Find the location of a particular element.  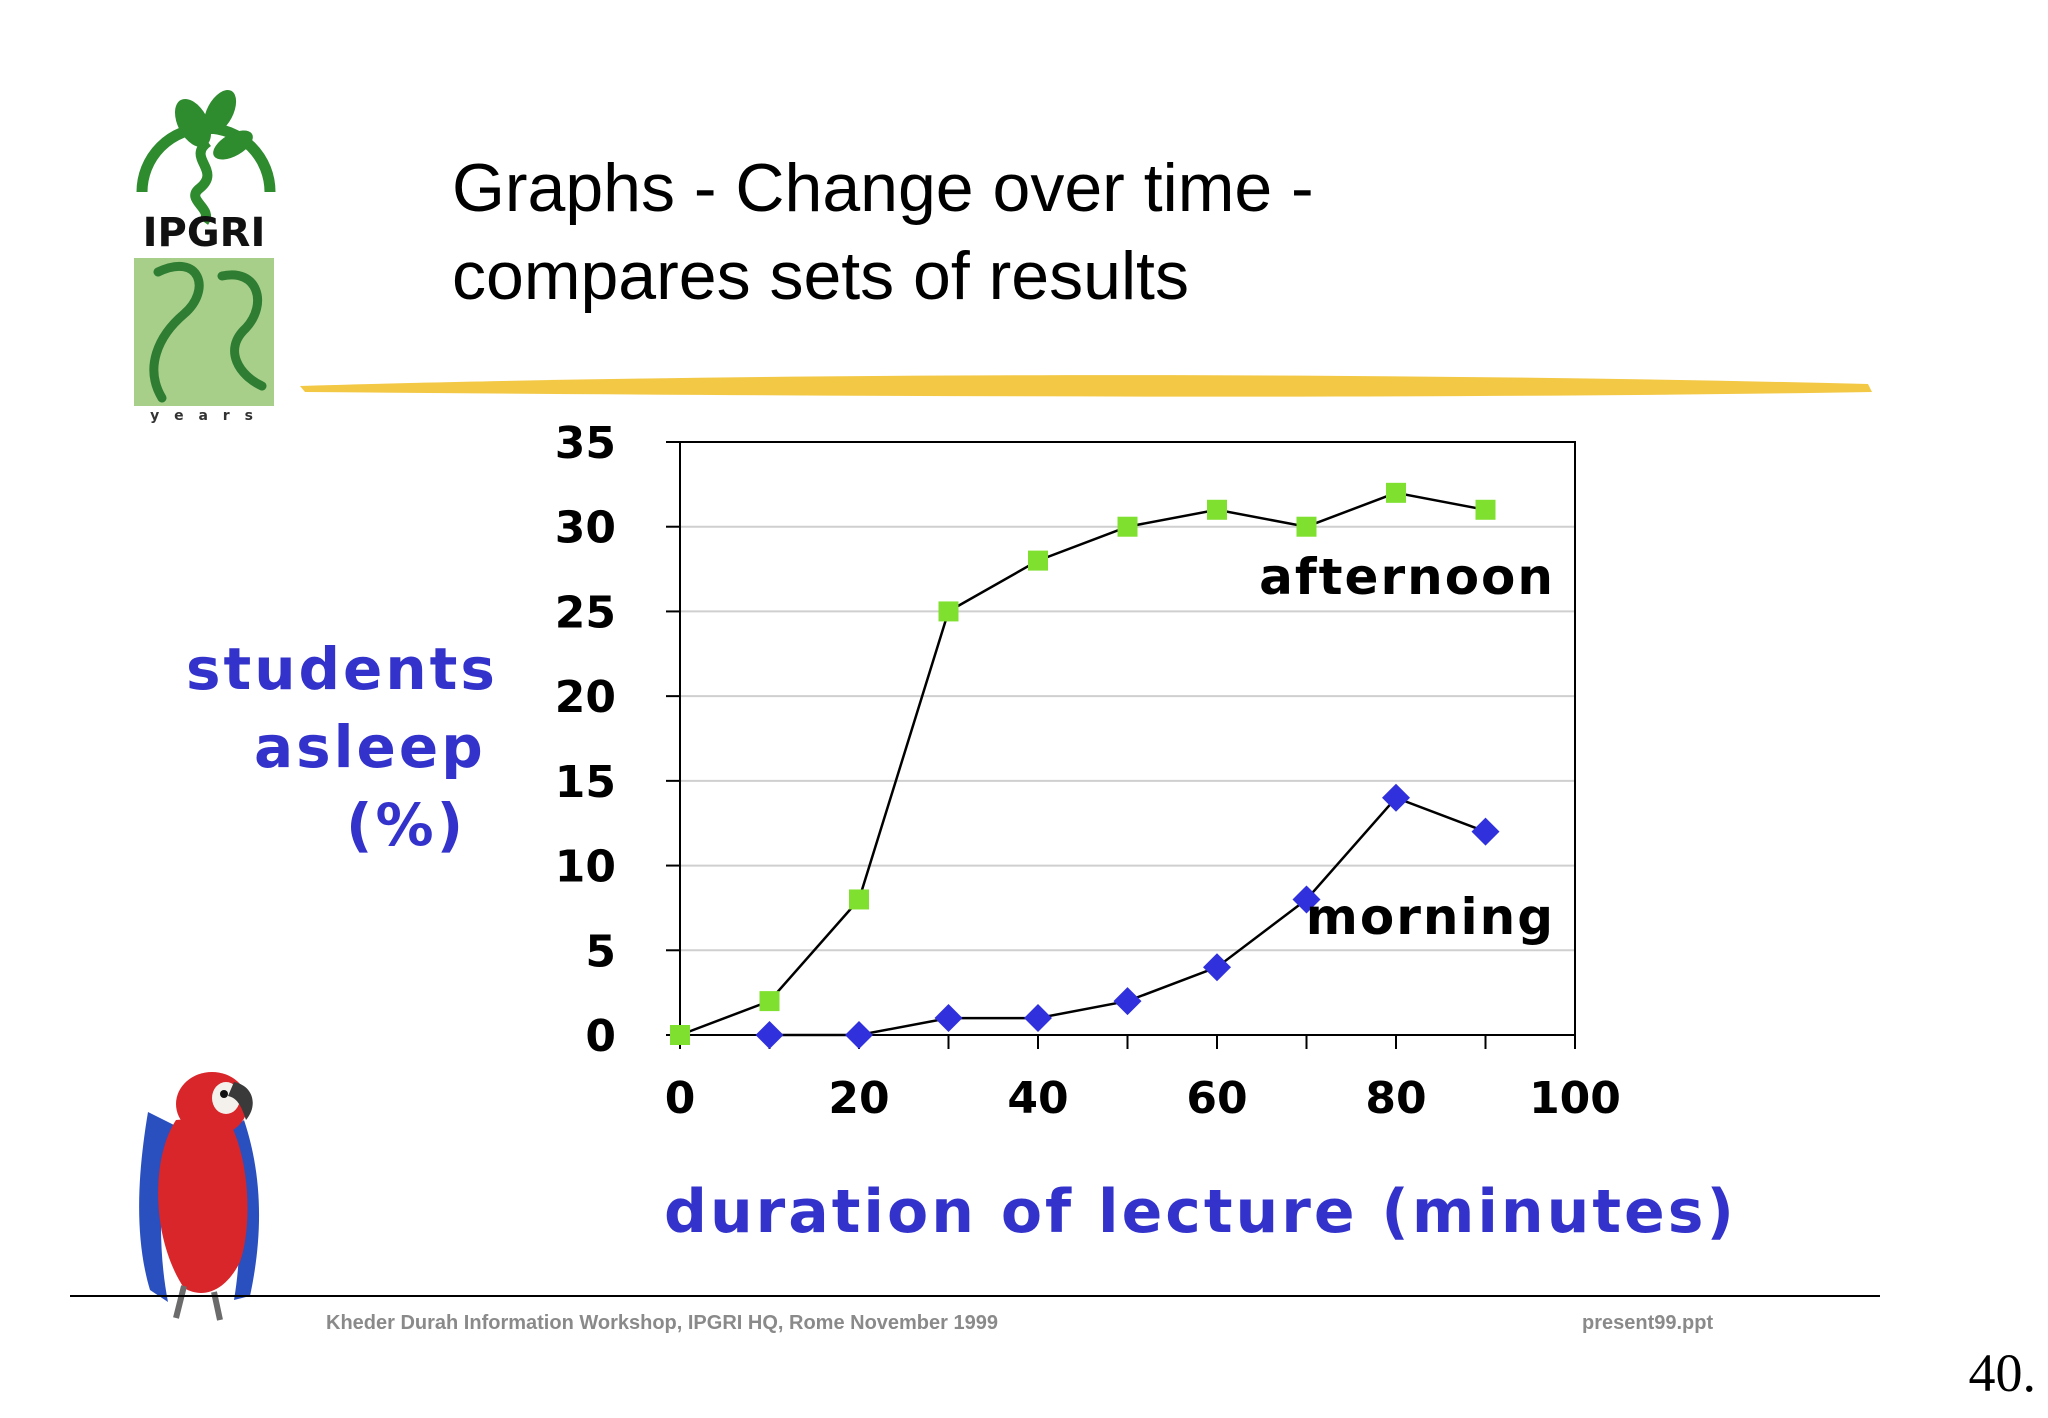

x-tick-label: 40 is located at coordinates (1037, 1098).